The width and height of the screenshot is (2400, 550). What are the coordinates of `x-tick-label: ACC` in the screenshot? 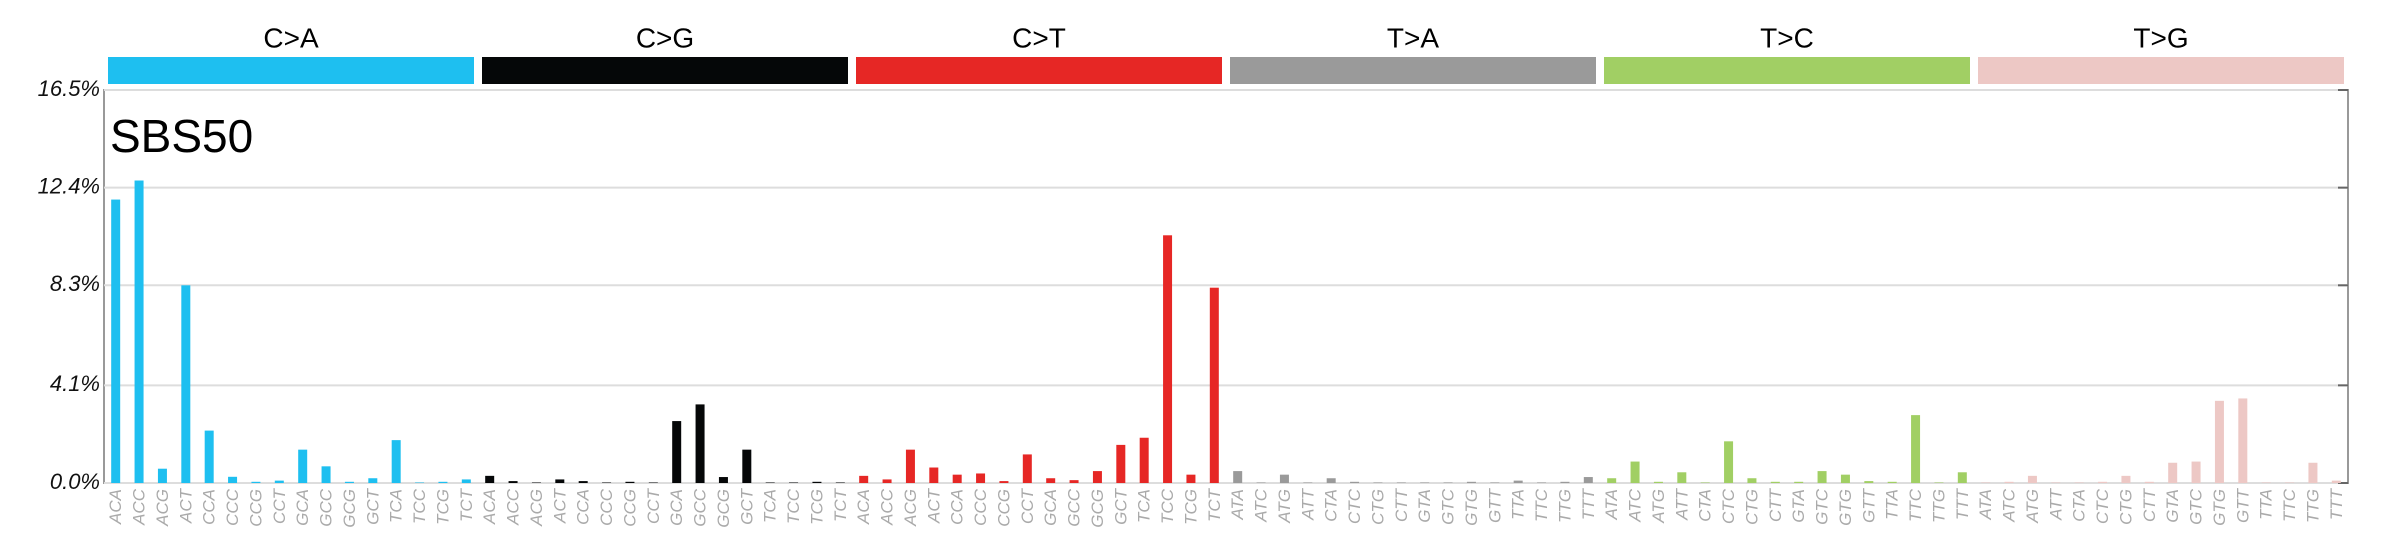 It's located at (887, 507).